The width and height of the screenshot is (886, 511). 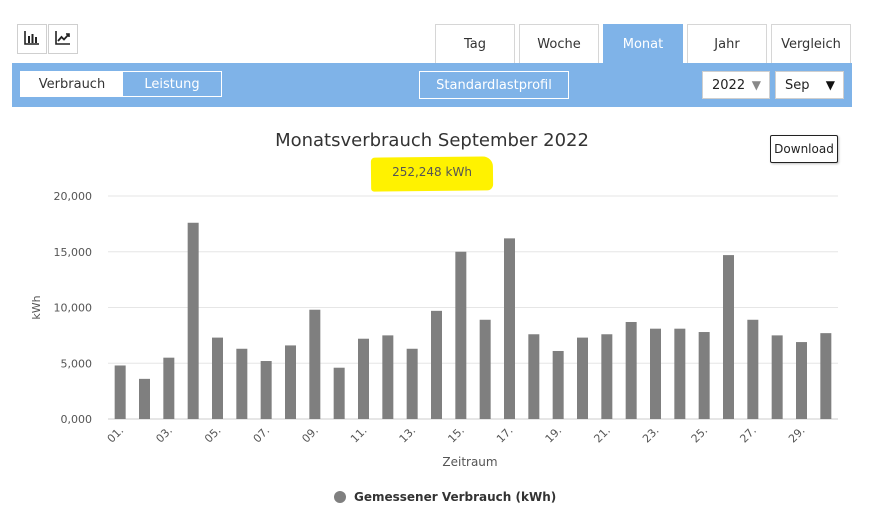 I want to click on tab-vergleich: Vergleich, so click(x=811, y=43).